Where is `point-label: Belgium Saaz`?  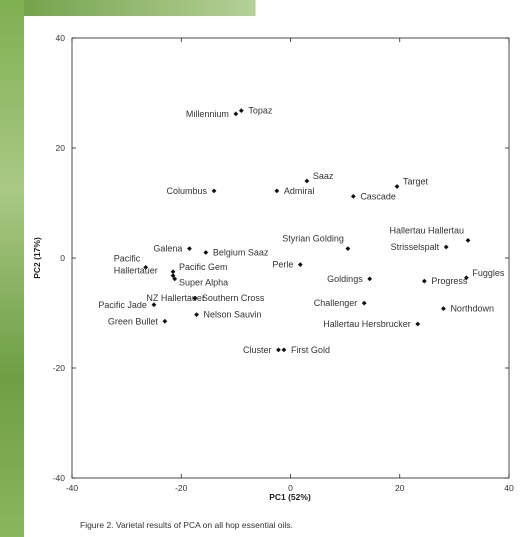
point-label: Belgium Saaz is located at coordinates (241, 253).